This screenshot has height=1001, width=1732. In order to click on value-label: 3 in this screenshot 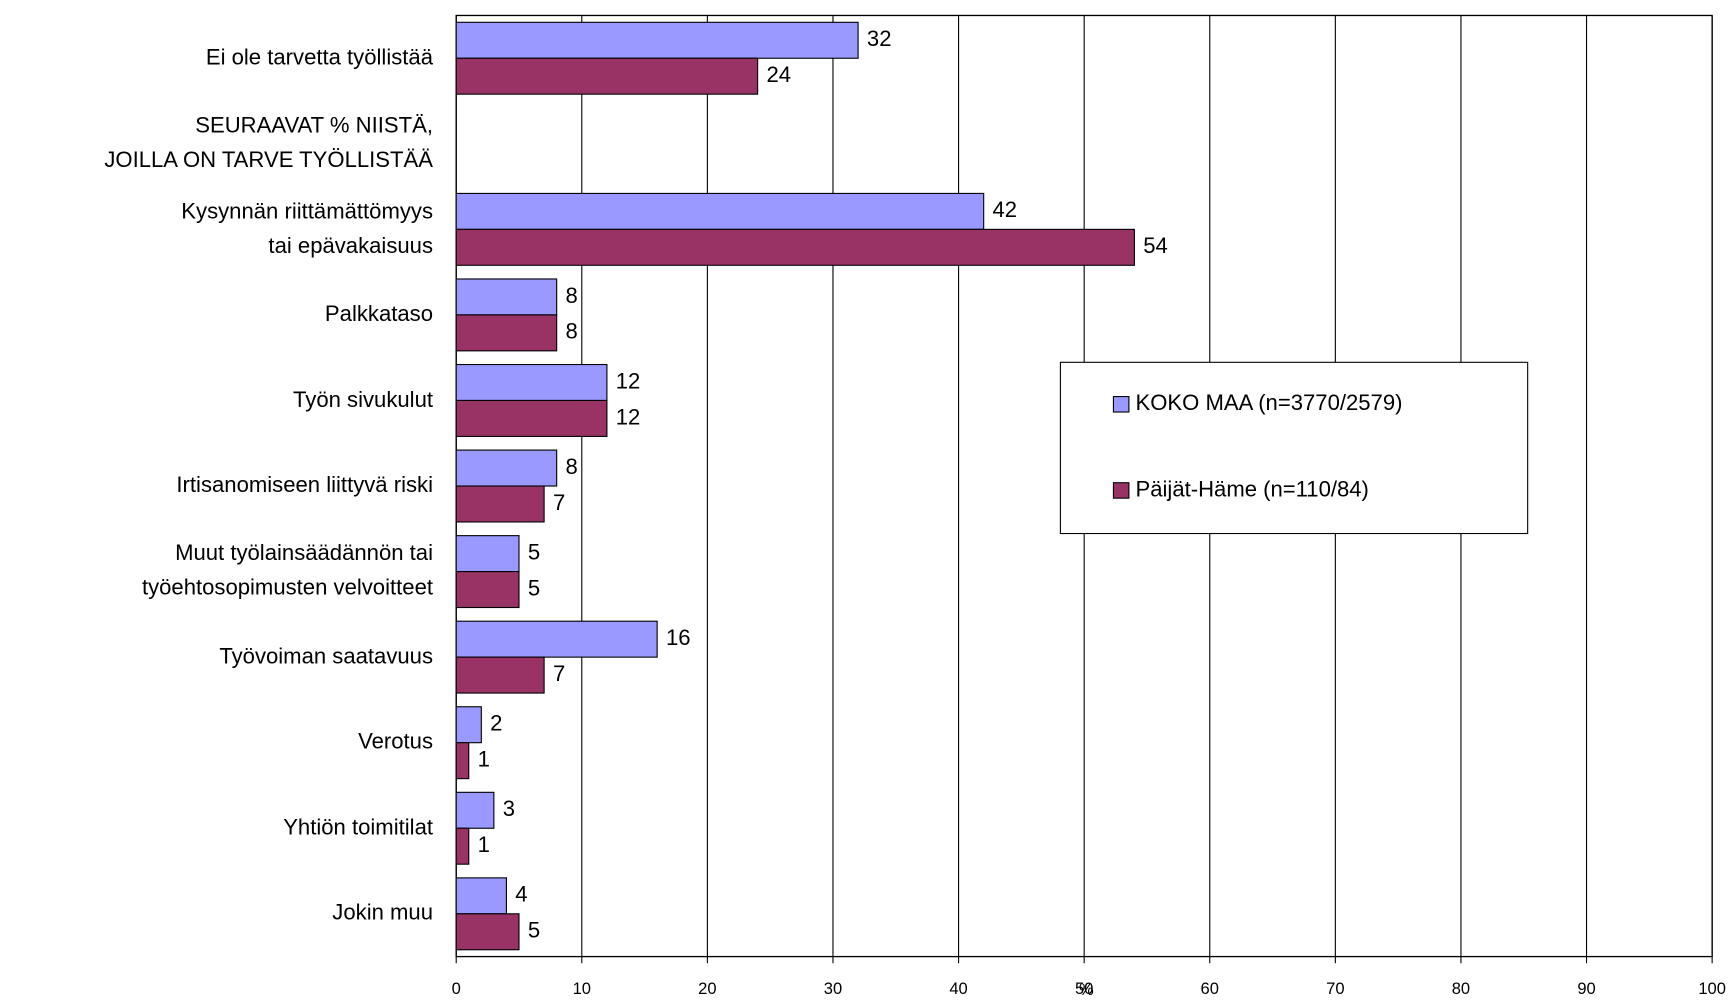, I will do `click(509, 808)`.